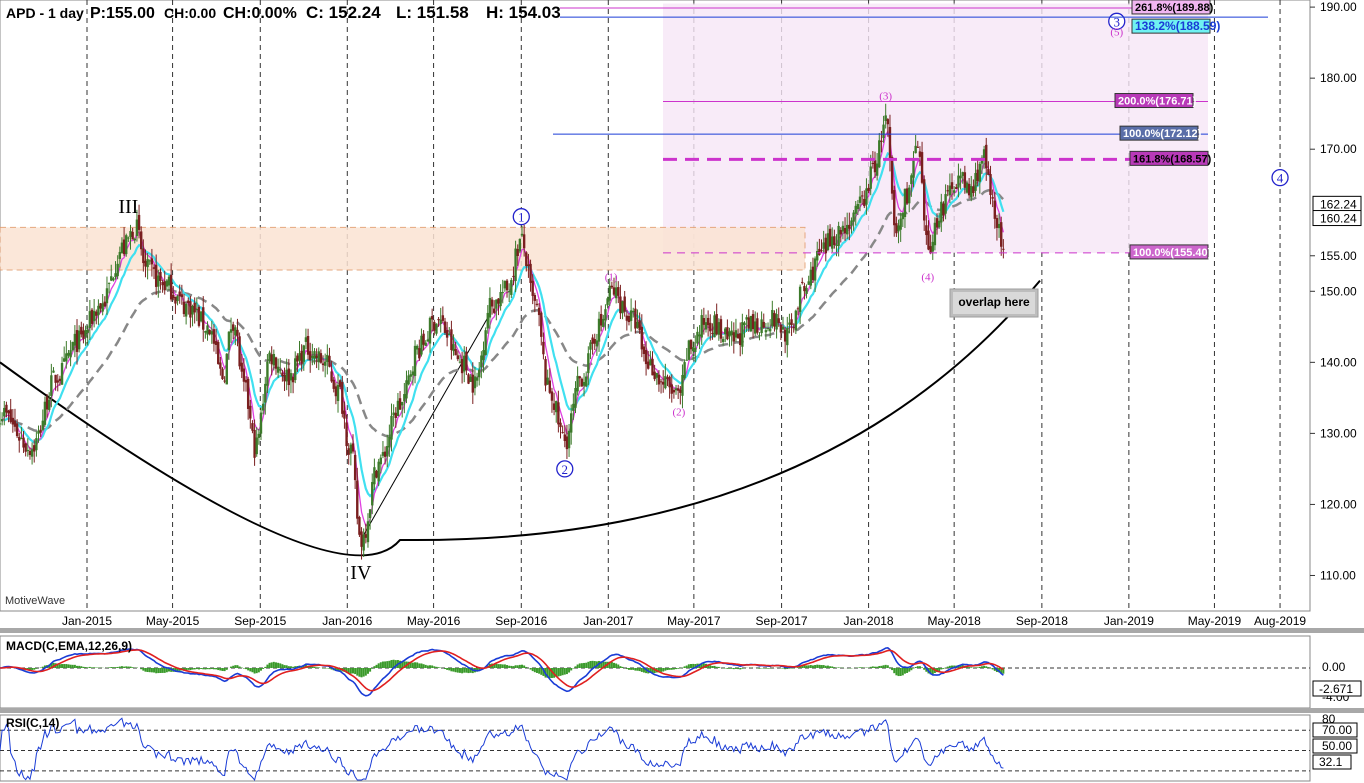 The height and width of the screenshot is (783, 1364). Describe the element at coordinates (521, 217) in the screenshot. I see `wave-circle` at that location.